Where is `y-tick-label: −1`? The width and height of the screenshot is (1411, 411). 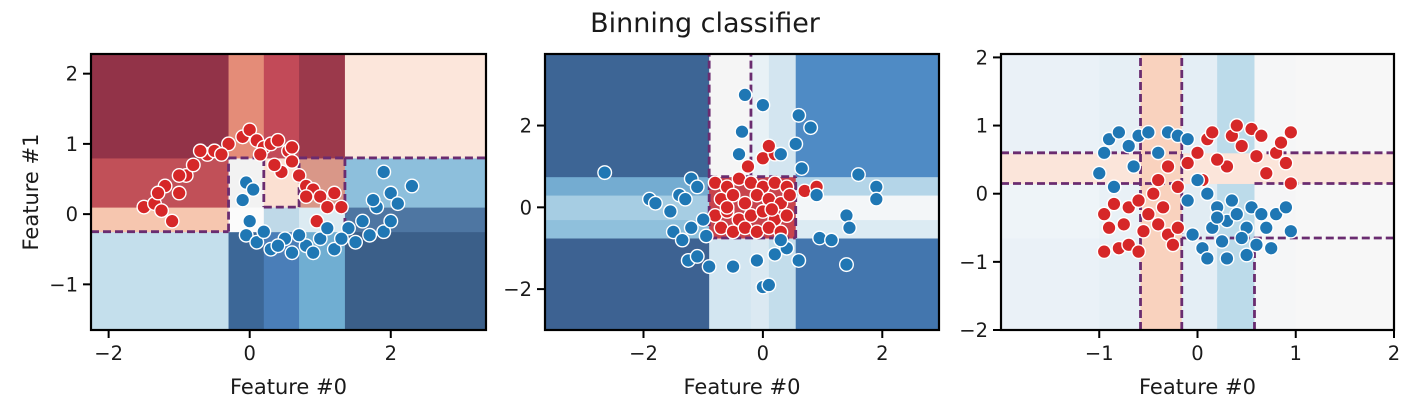
y-tick-label: −1 is located at coordinates (63, 284).